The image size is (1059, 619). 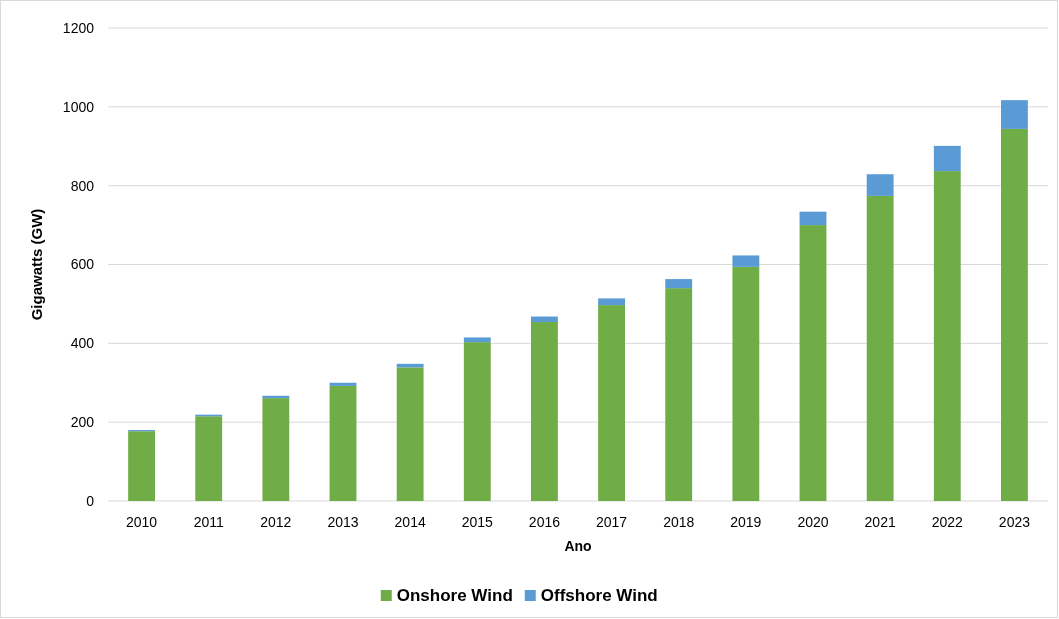 What do you see at coordinates (90, 500) in the screenshot?
I see `y-tick-label: 0` at bounding box center [90, 500].